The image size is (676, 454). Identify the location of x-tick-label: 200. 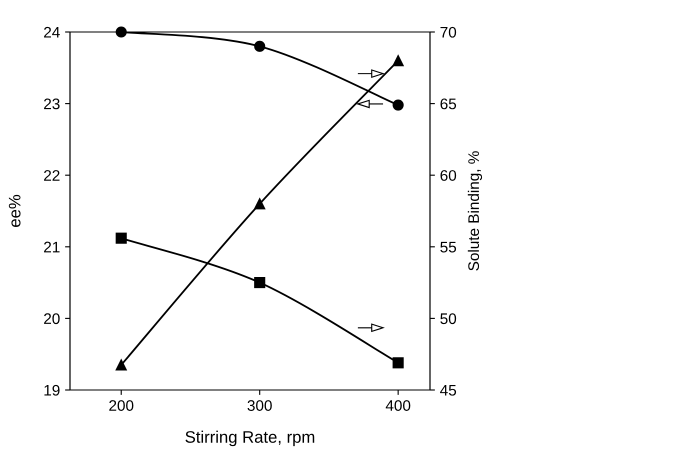
(121, 405).